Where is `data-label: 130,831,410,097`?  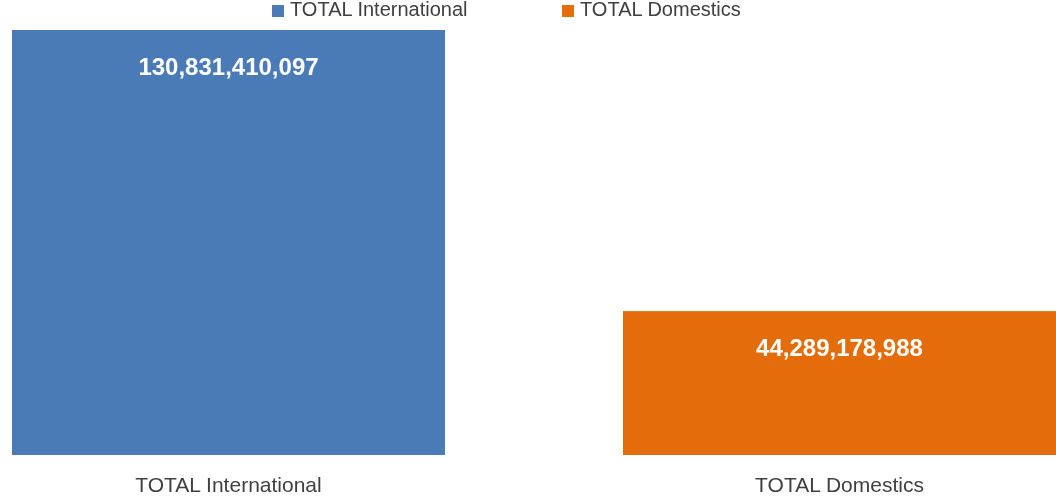 data-label: 130,831,410,097 is located at coordinates (228, 66).